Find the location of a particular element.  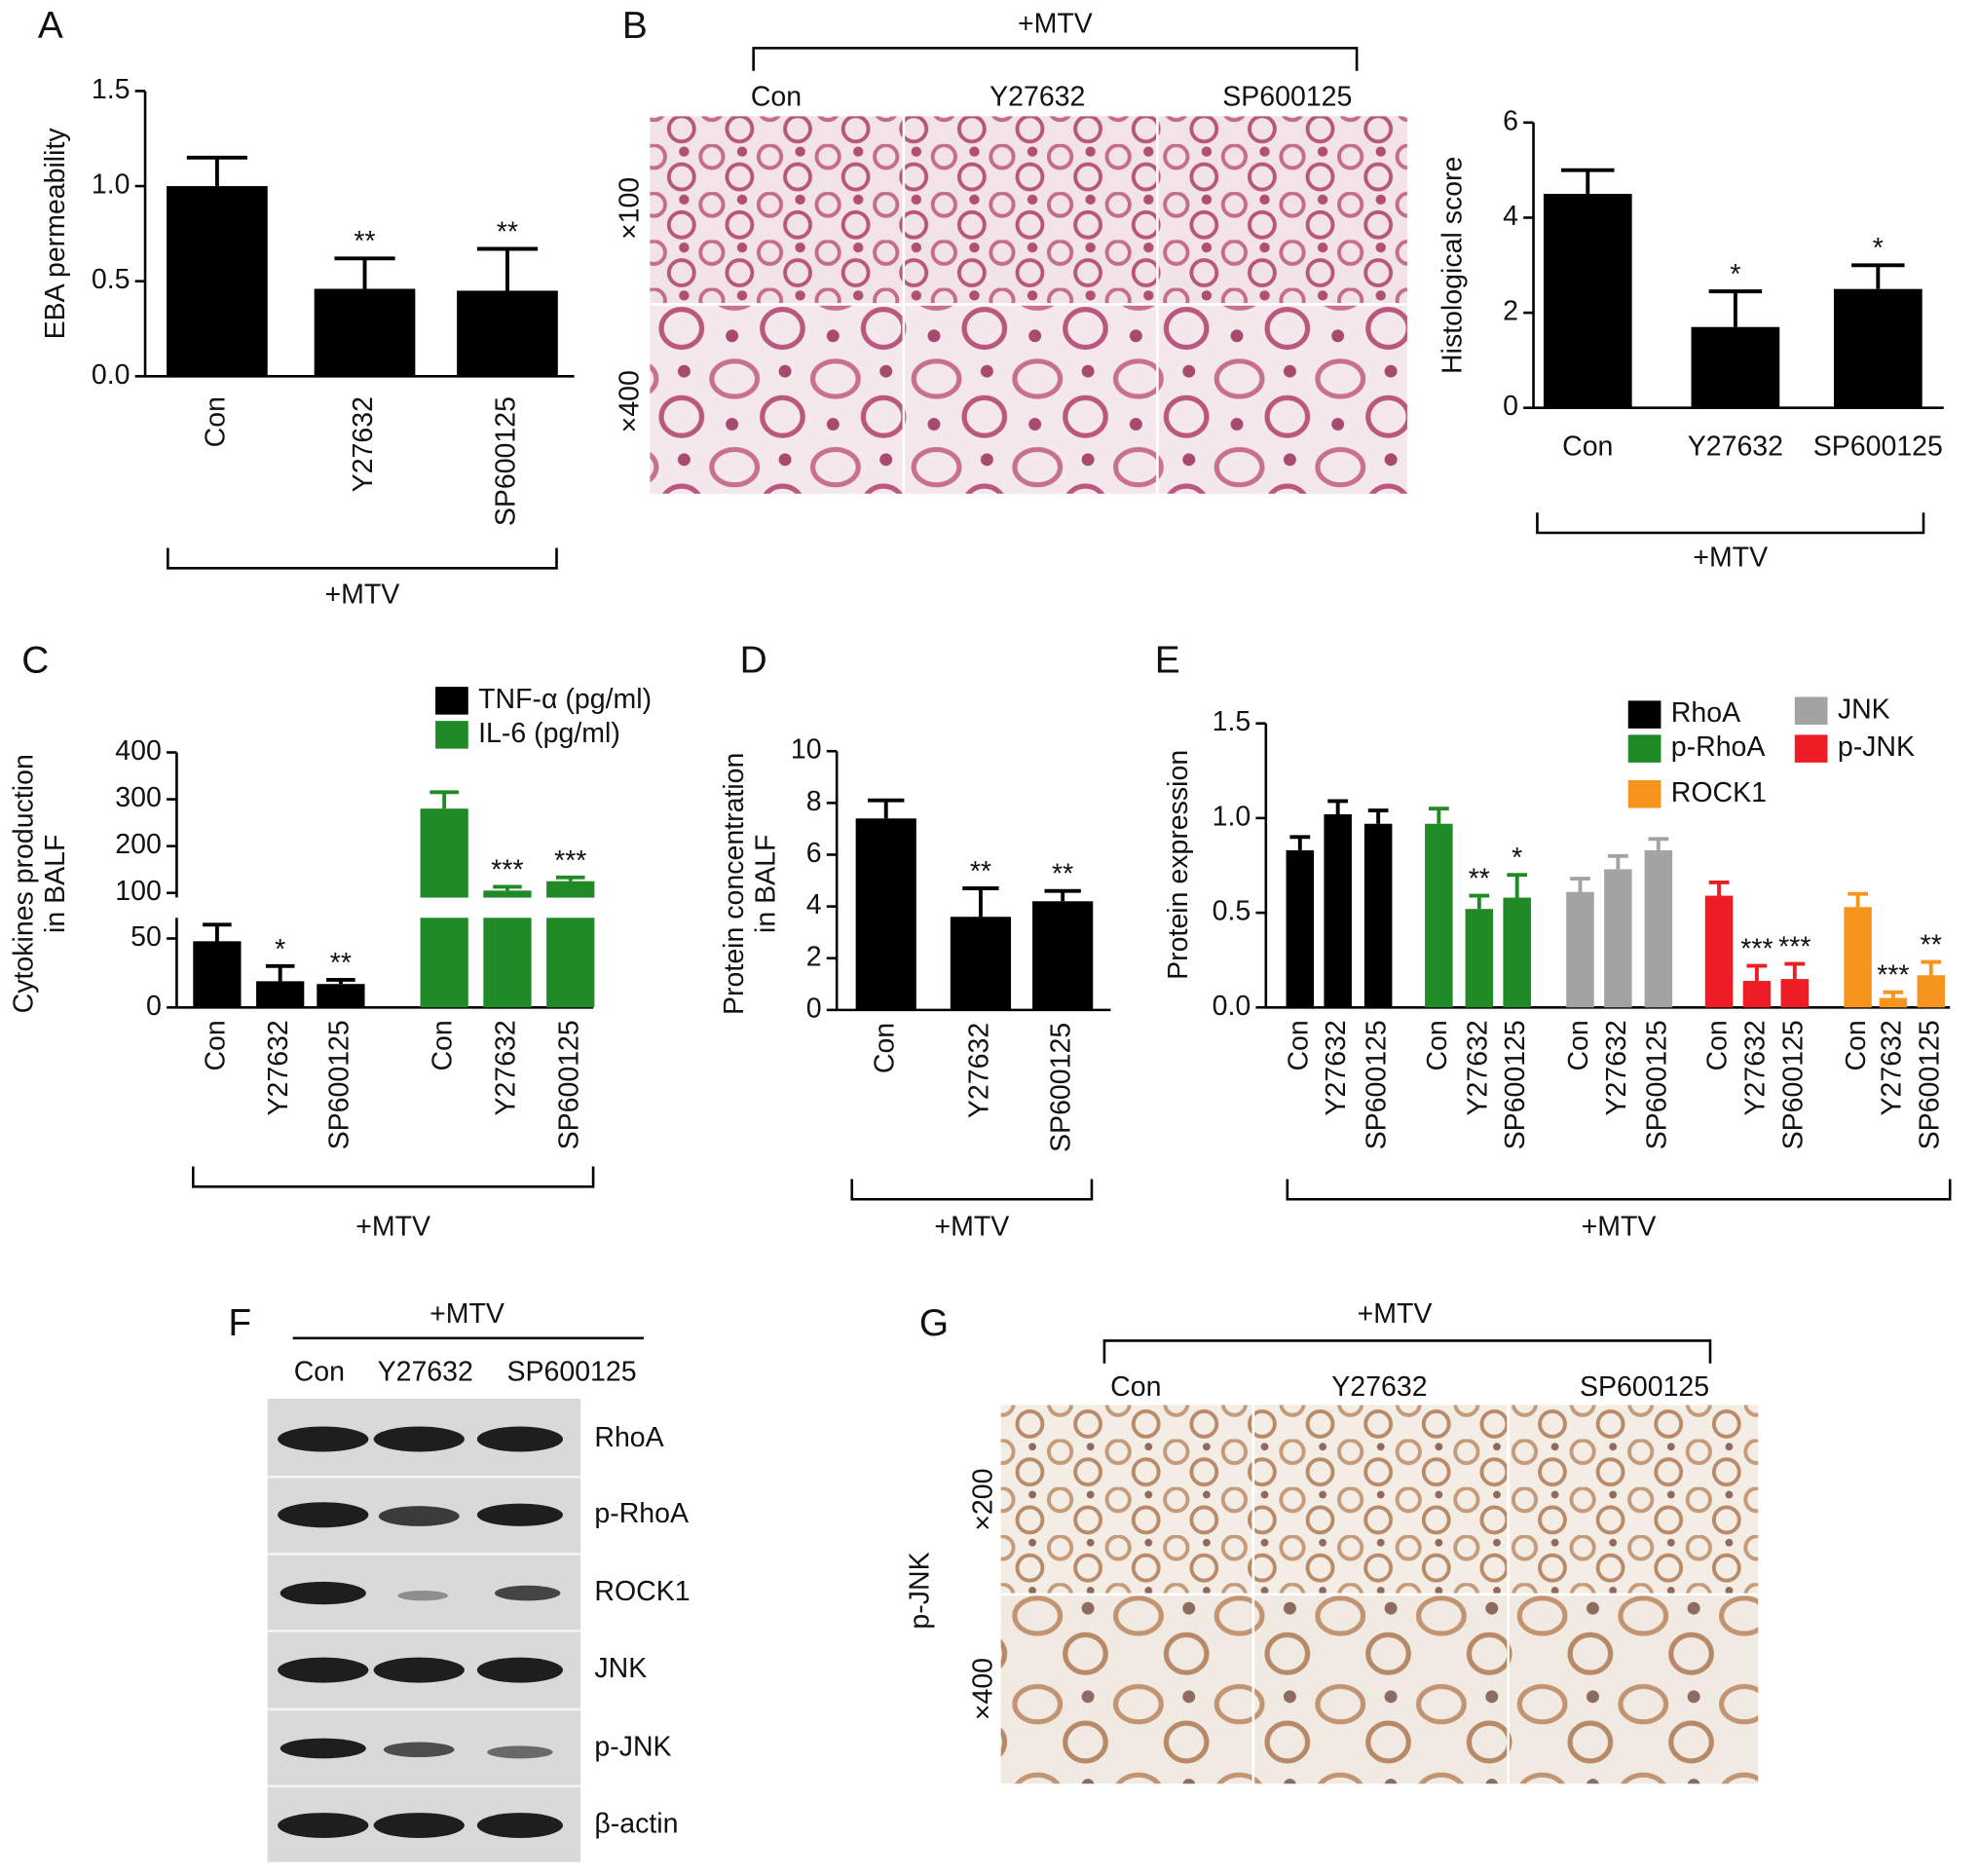

panel-letter: G is located at coordinates (934, 1323).